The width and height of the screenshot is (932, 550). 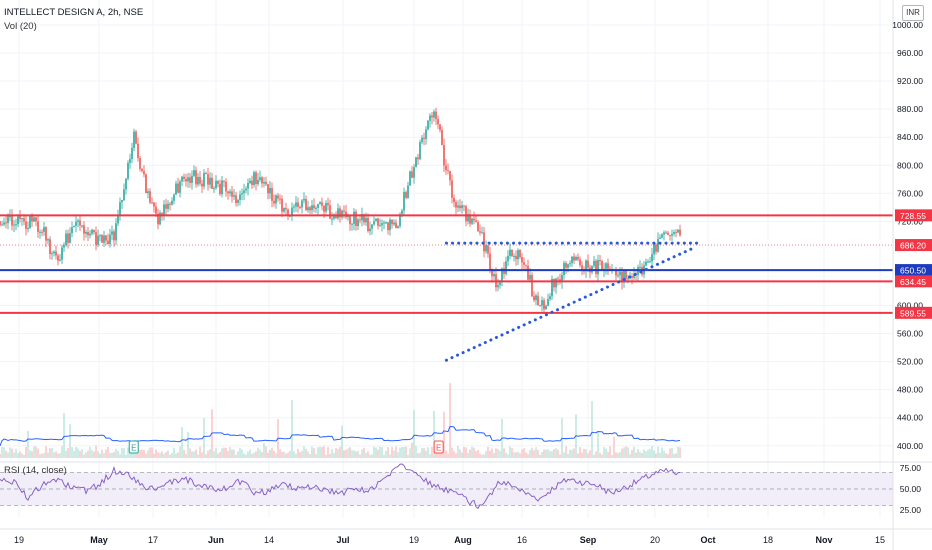 What do you see at coordinates (522, 540) in the screenshot?
I see `time-tick-label: 16` at bounding box center [522, 540].